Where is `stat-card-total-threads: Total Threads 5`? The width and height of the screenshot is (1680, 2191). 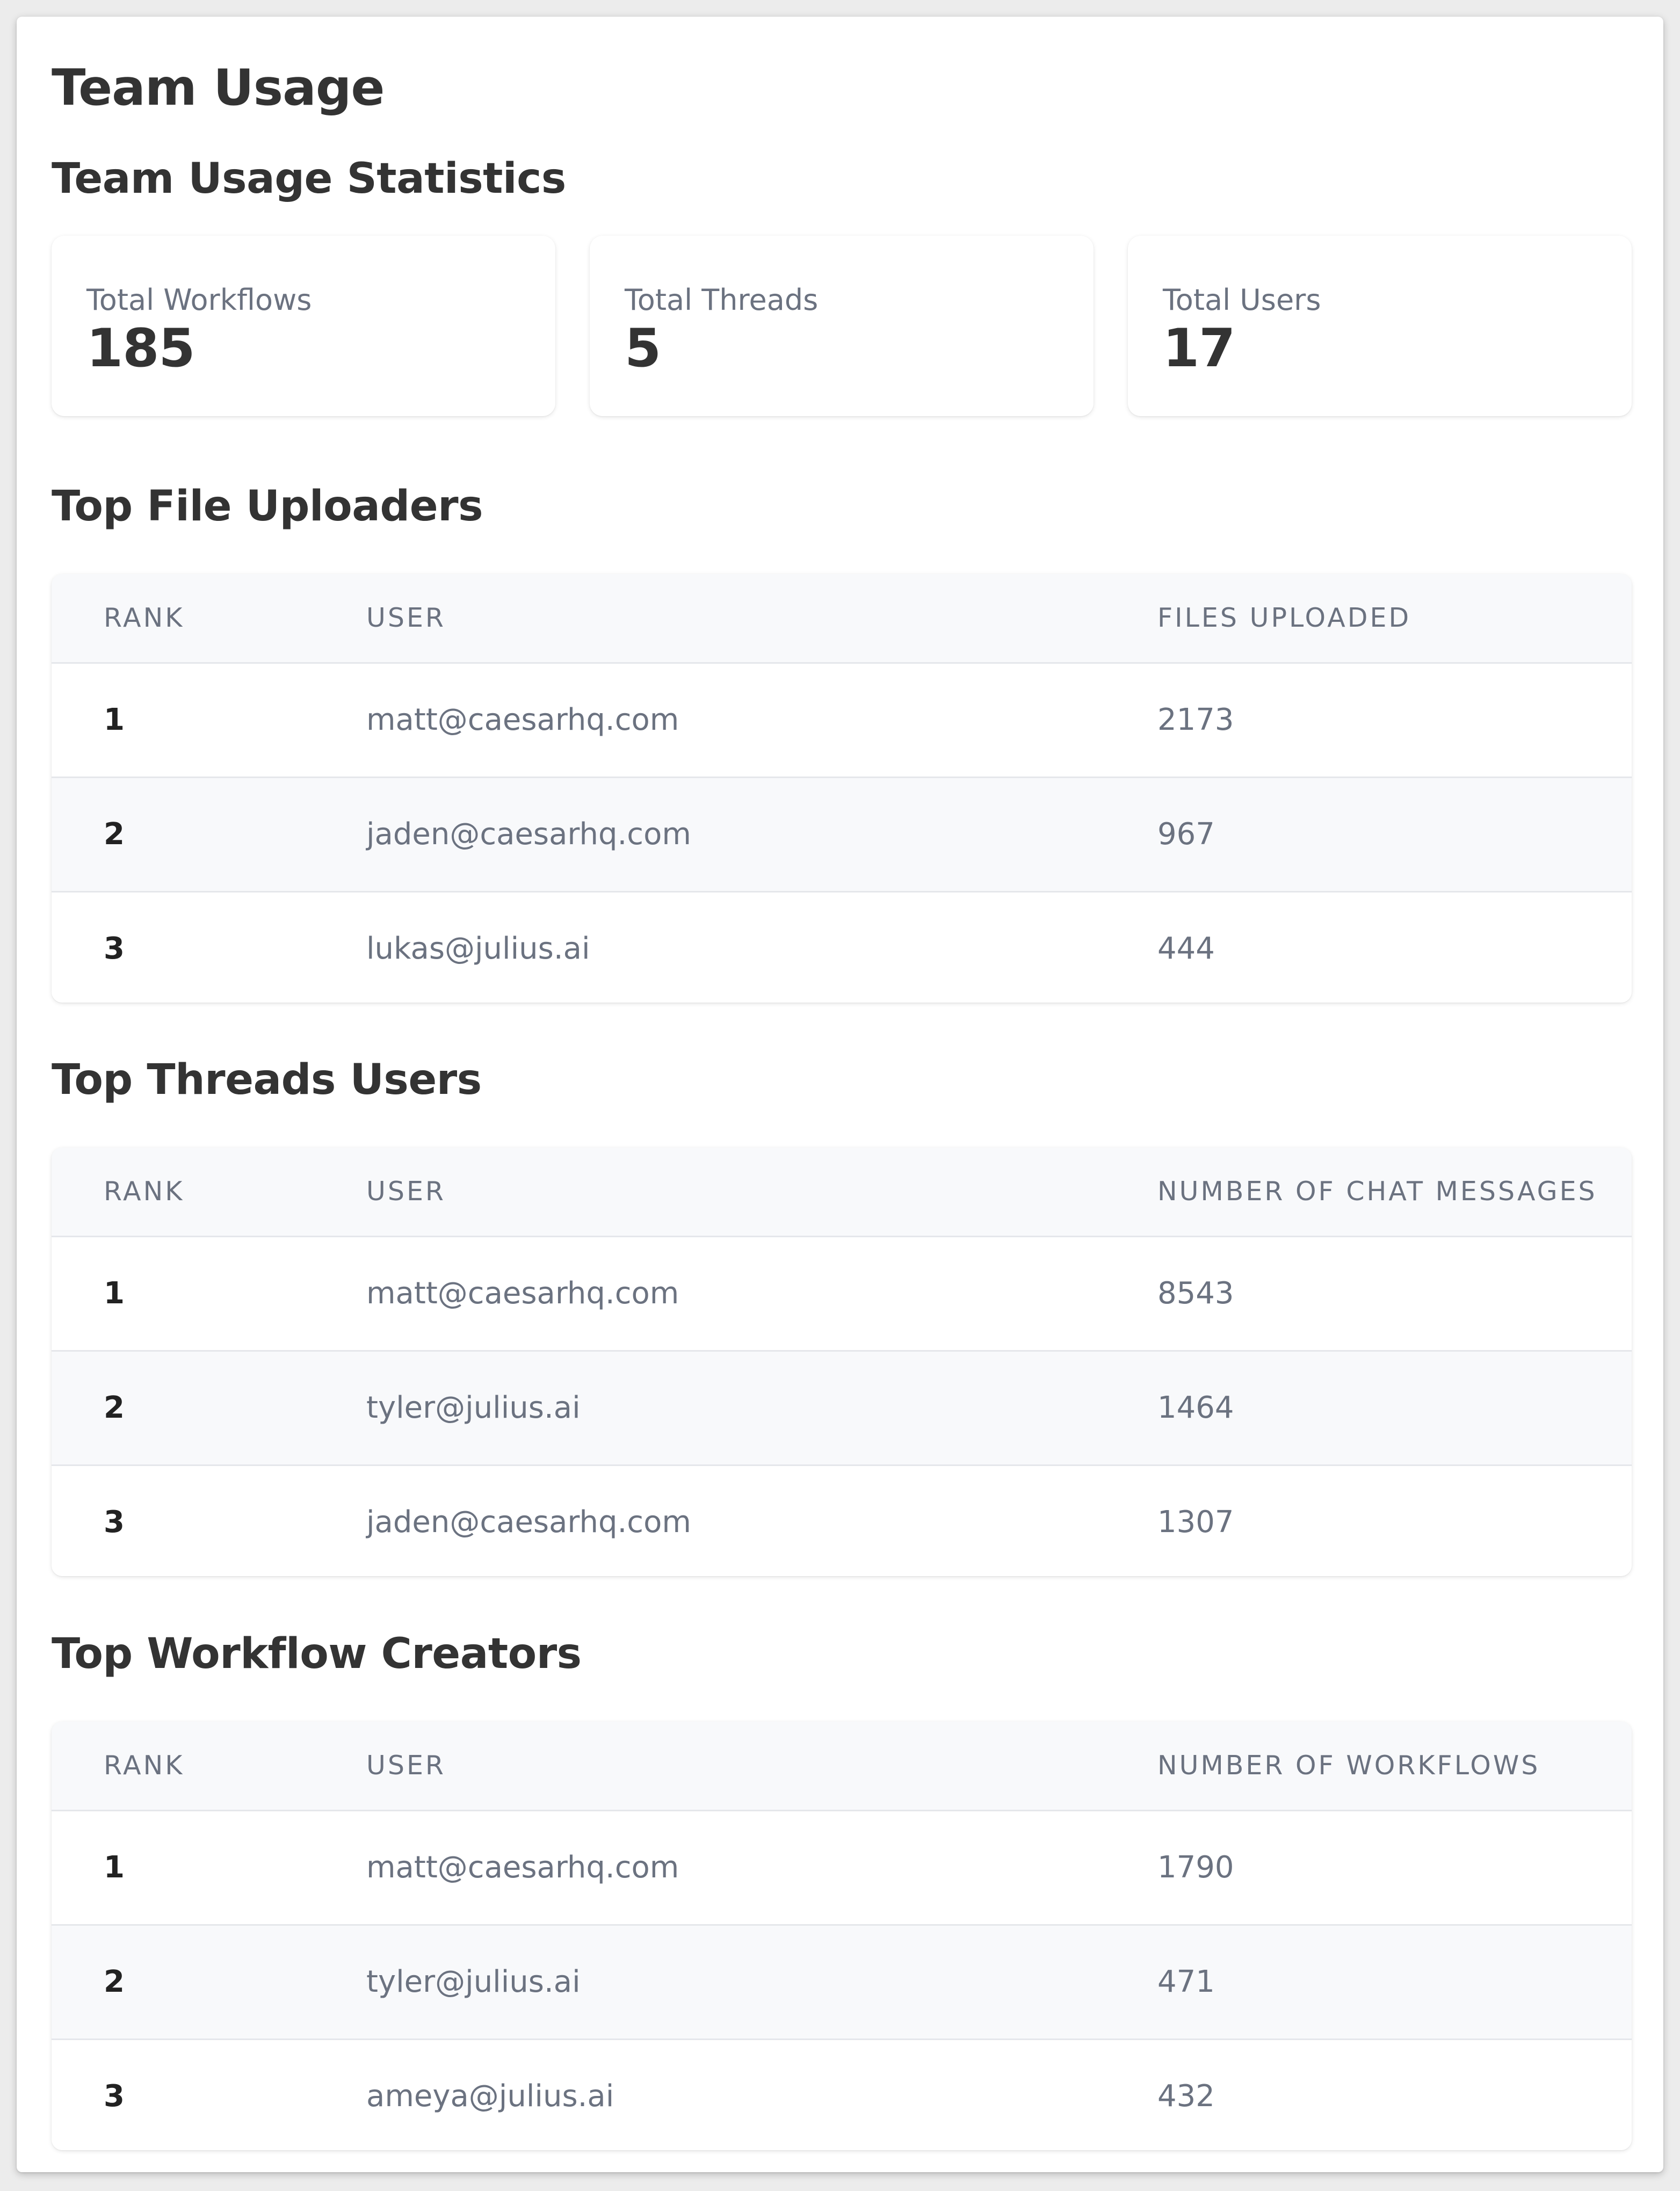 stat-card-total-threads: Total Threads 5 is located at coordinates (842, 326).